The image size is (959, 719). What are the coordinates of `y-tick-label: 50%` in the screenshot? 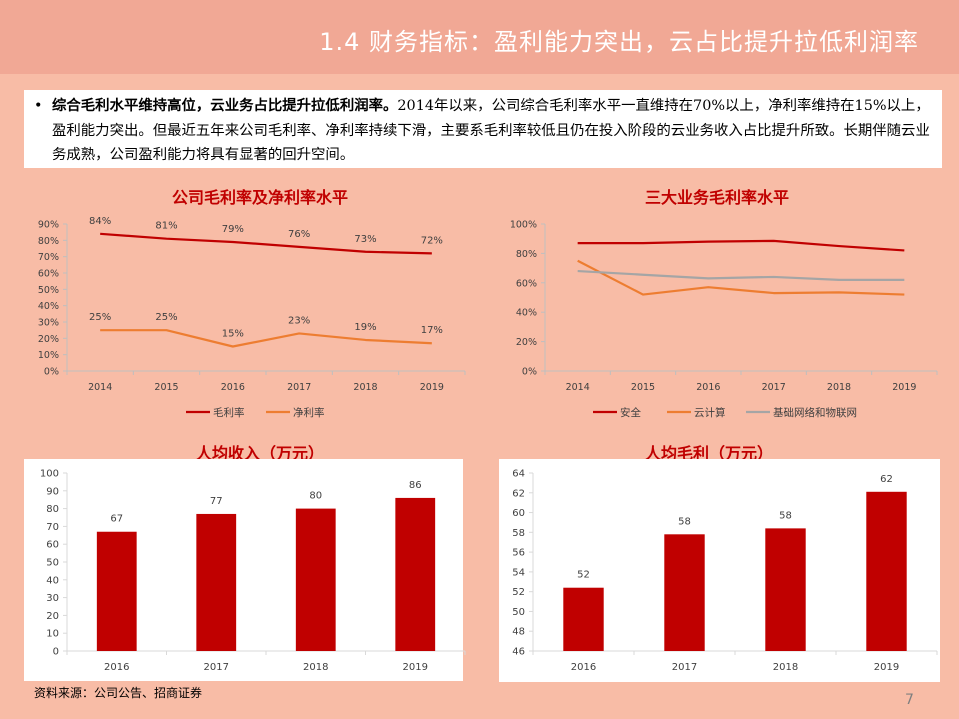 It's located at (48, 290).